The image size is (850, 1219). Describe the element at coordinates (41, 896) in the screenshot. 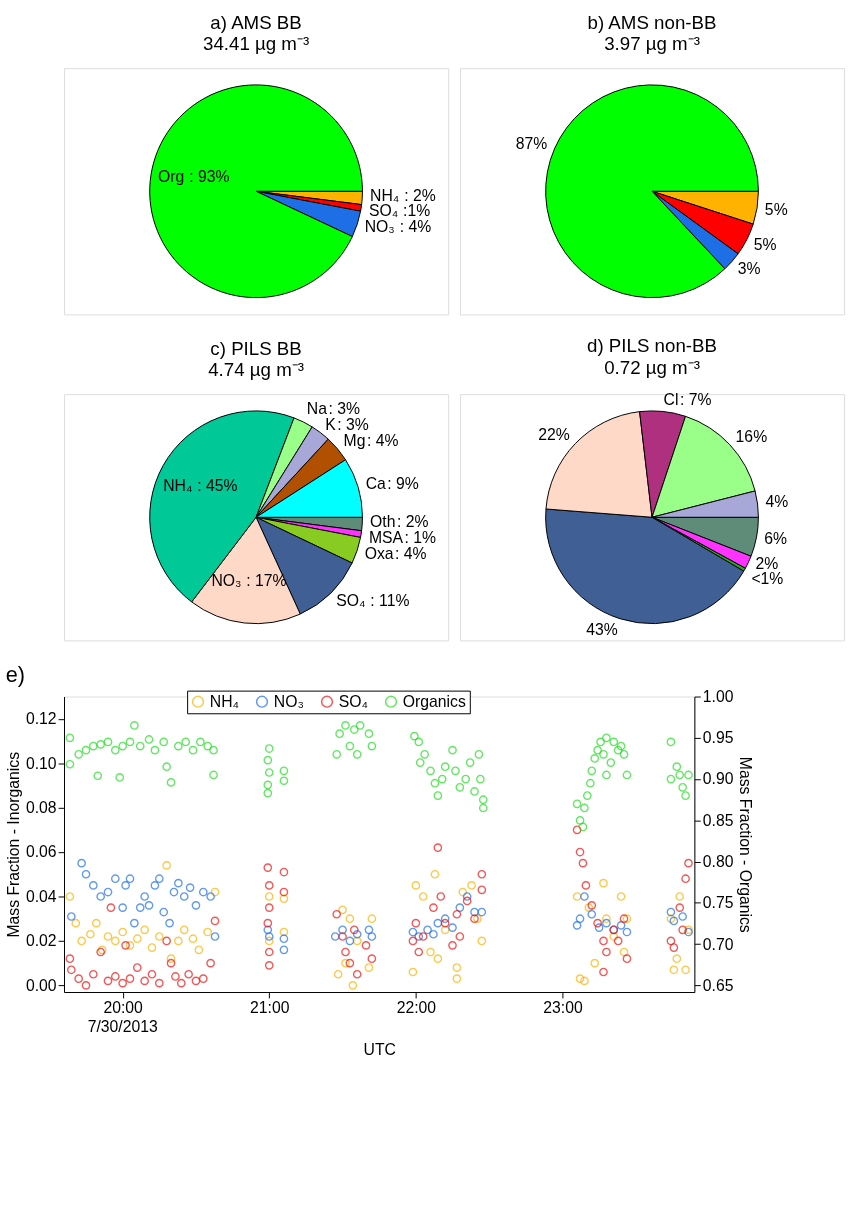

I see `y-tick-label: 0.04` at that location.